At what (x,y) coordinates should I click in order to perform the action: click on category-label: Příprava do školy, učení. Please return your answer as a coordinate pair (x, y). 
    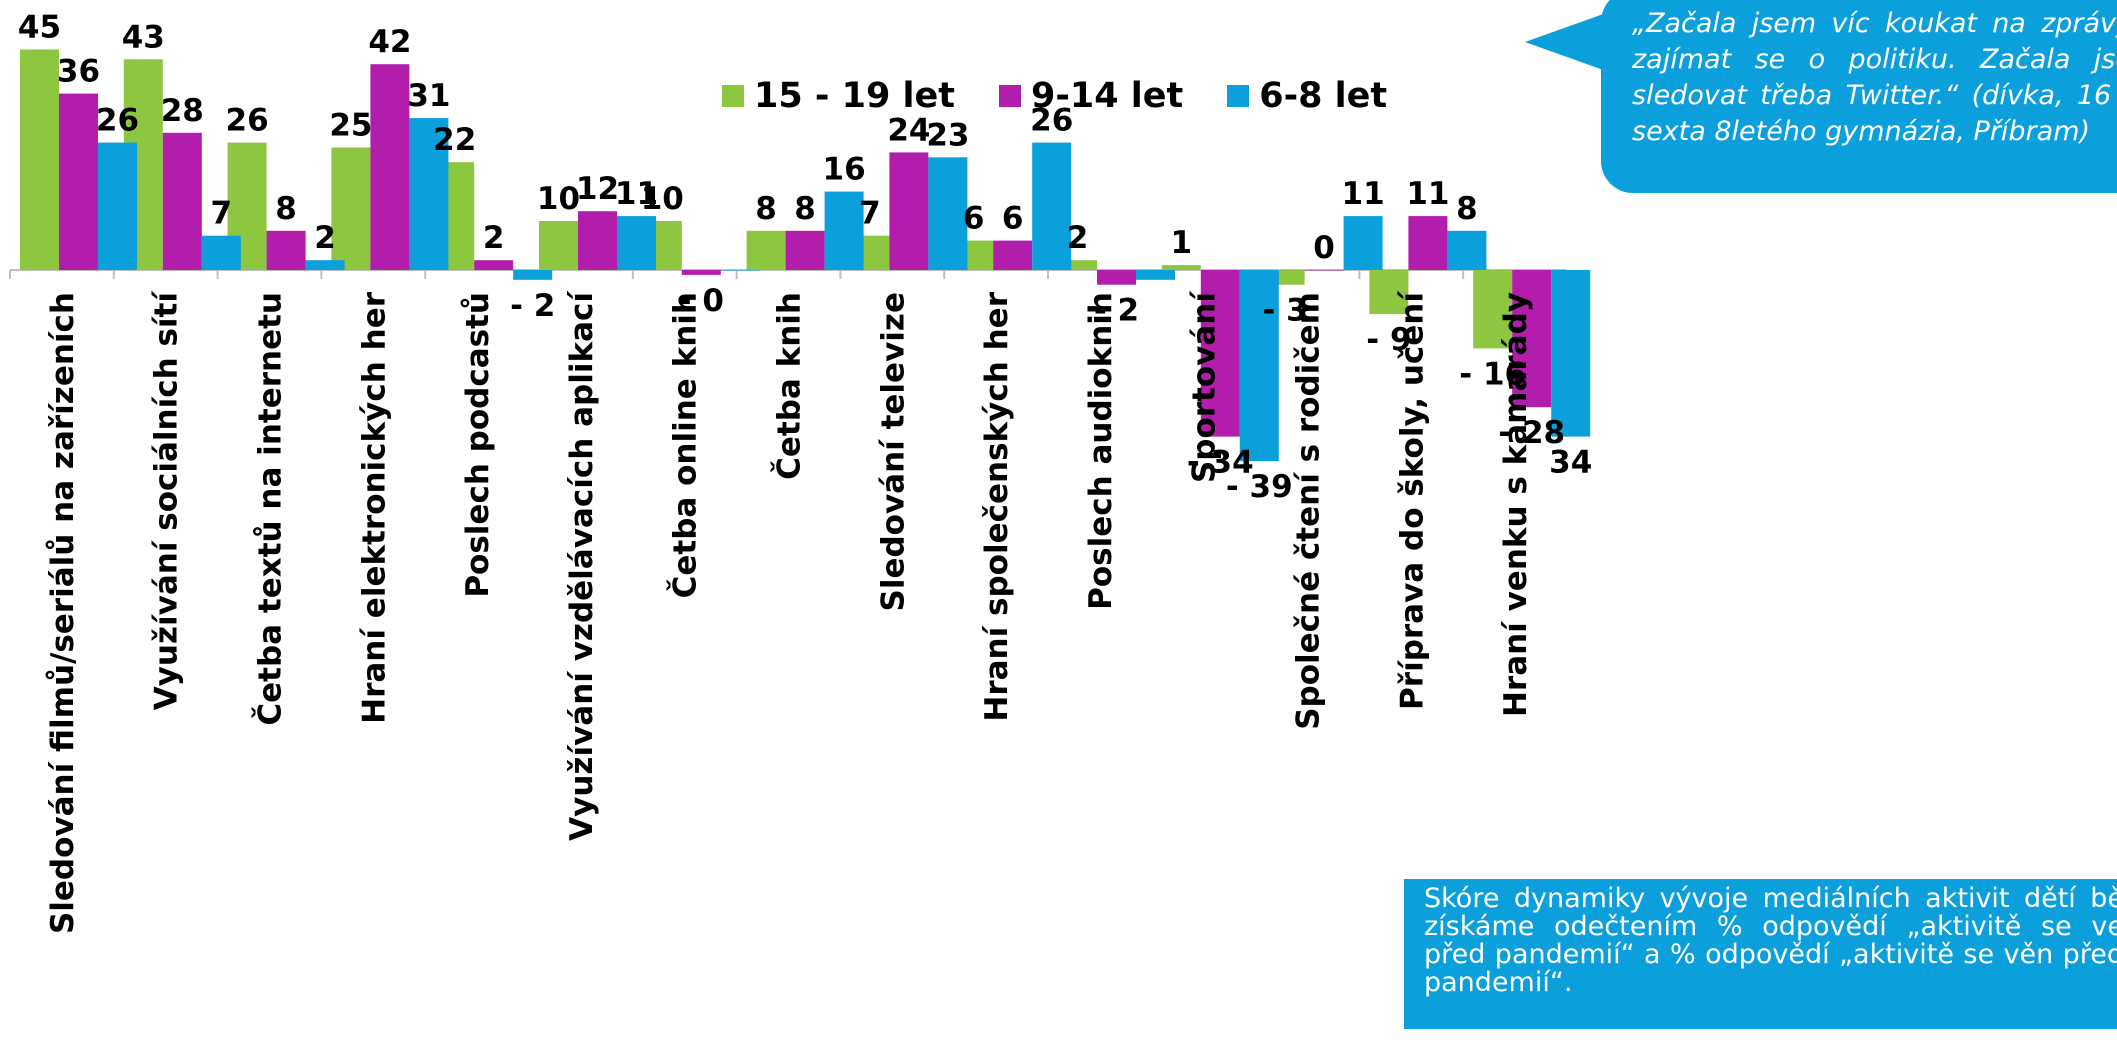
    Looking at the image, I should click on (1412, 500).